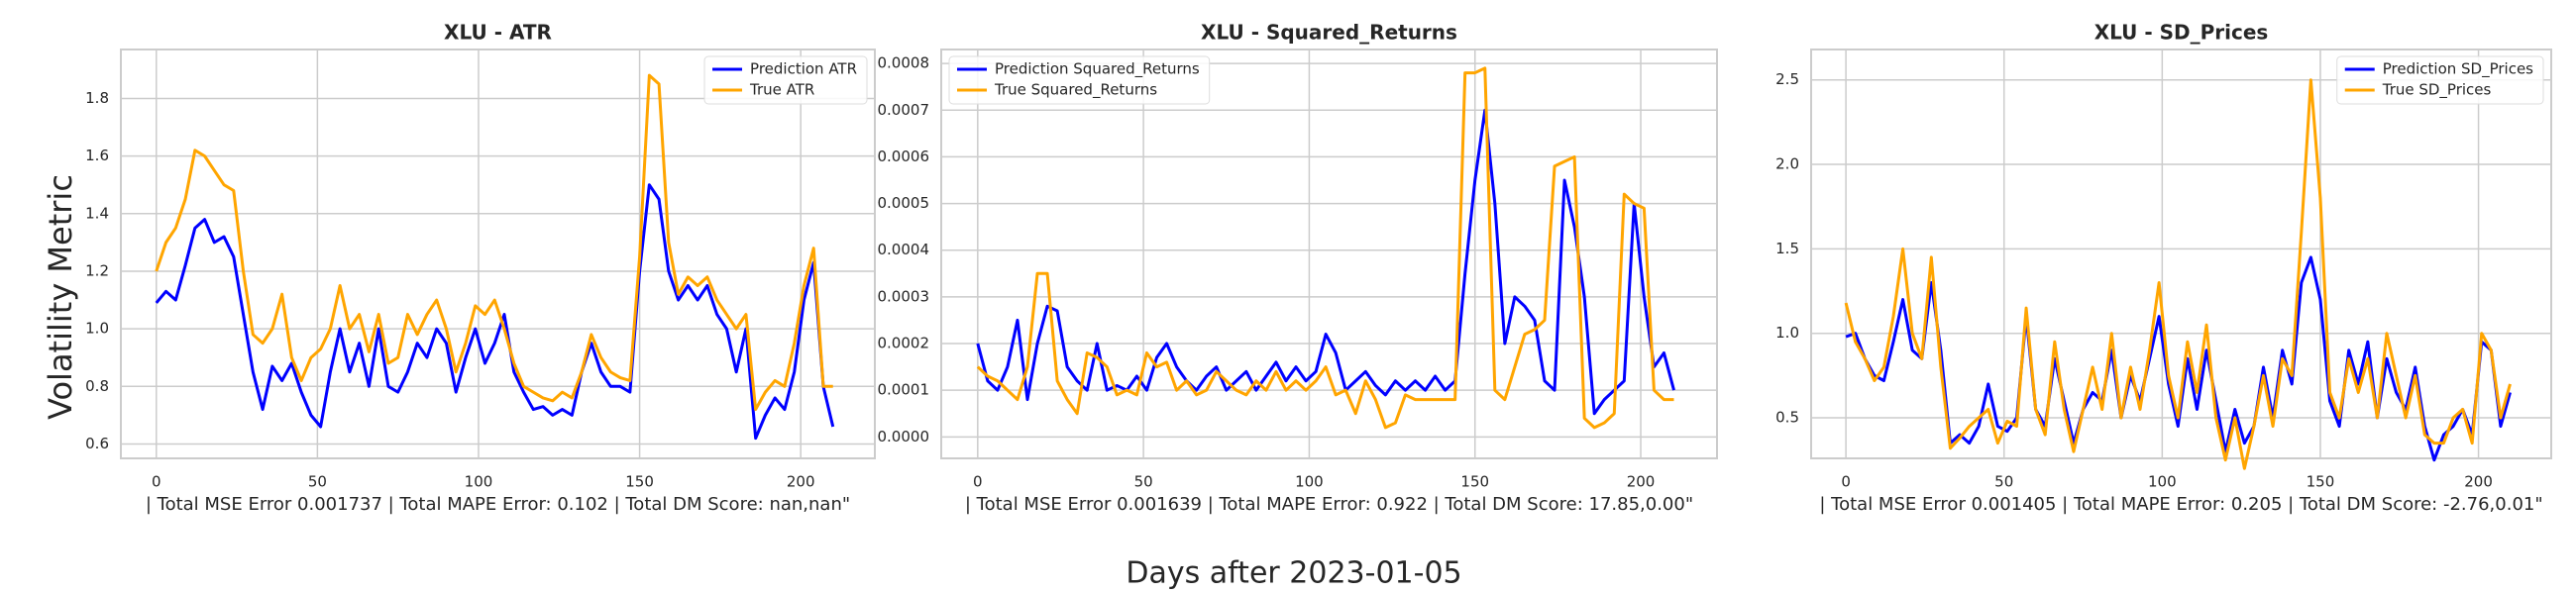  Describe the element at coordinates (97, 386) in the screenshot. I see `y-tick-label: 0.8` at that location.